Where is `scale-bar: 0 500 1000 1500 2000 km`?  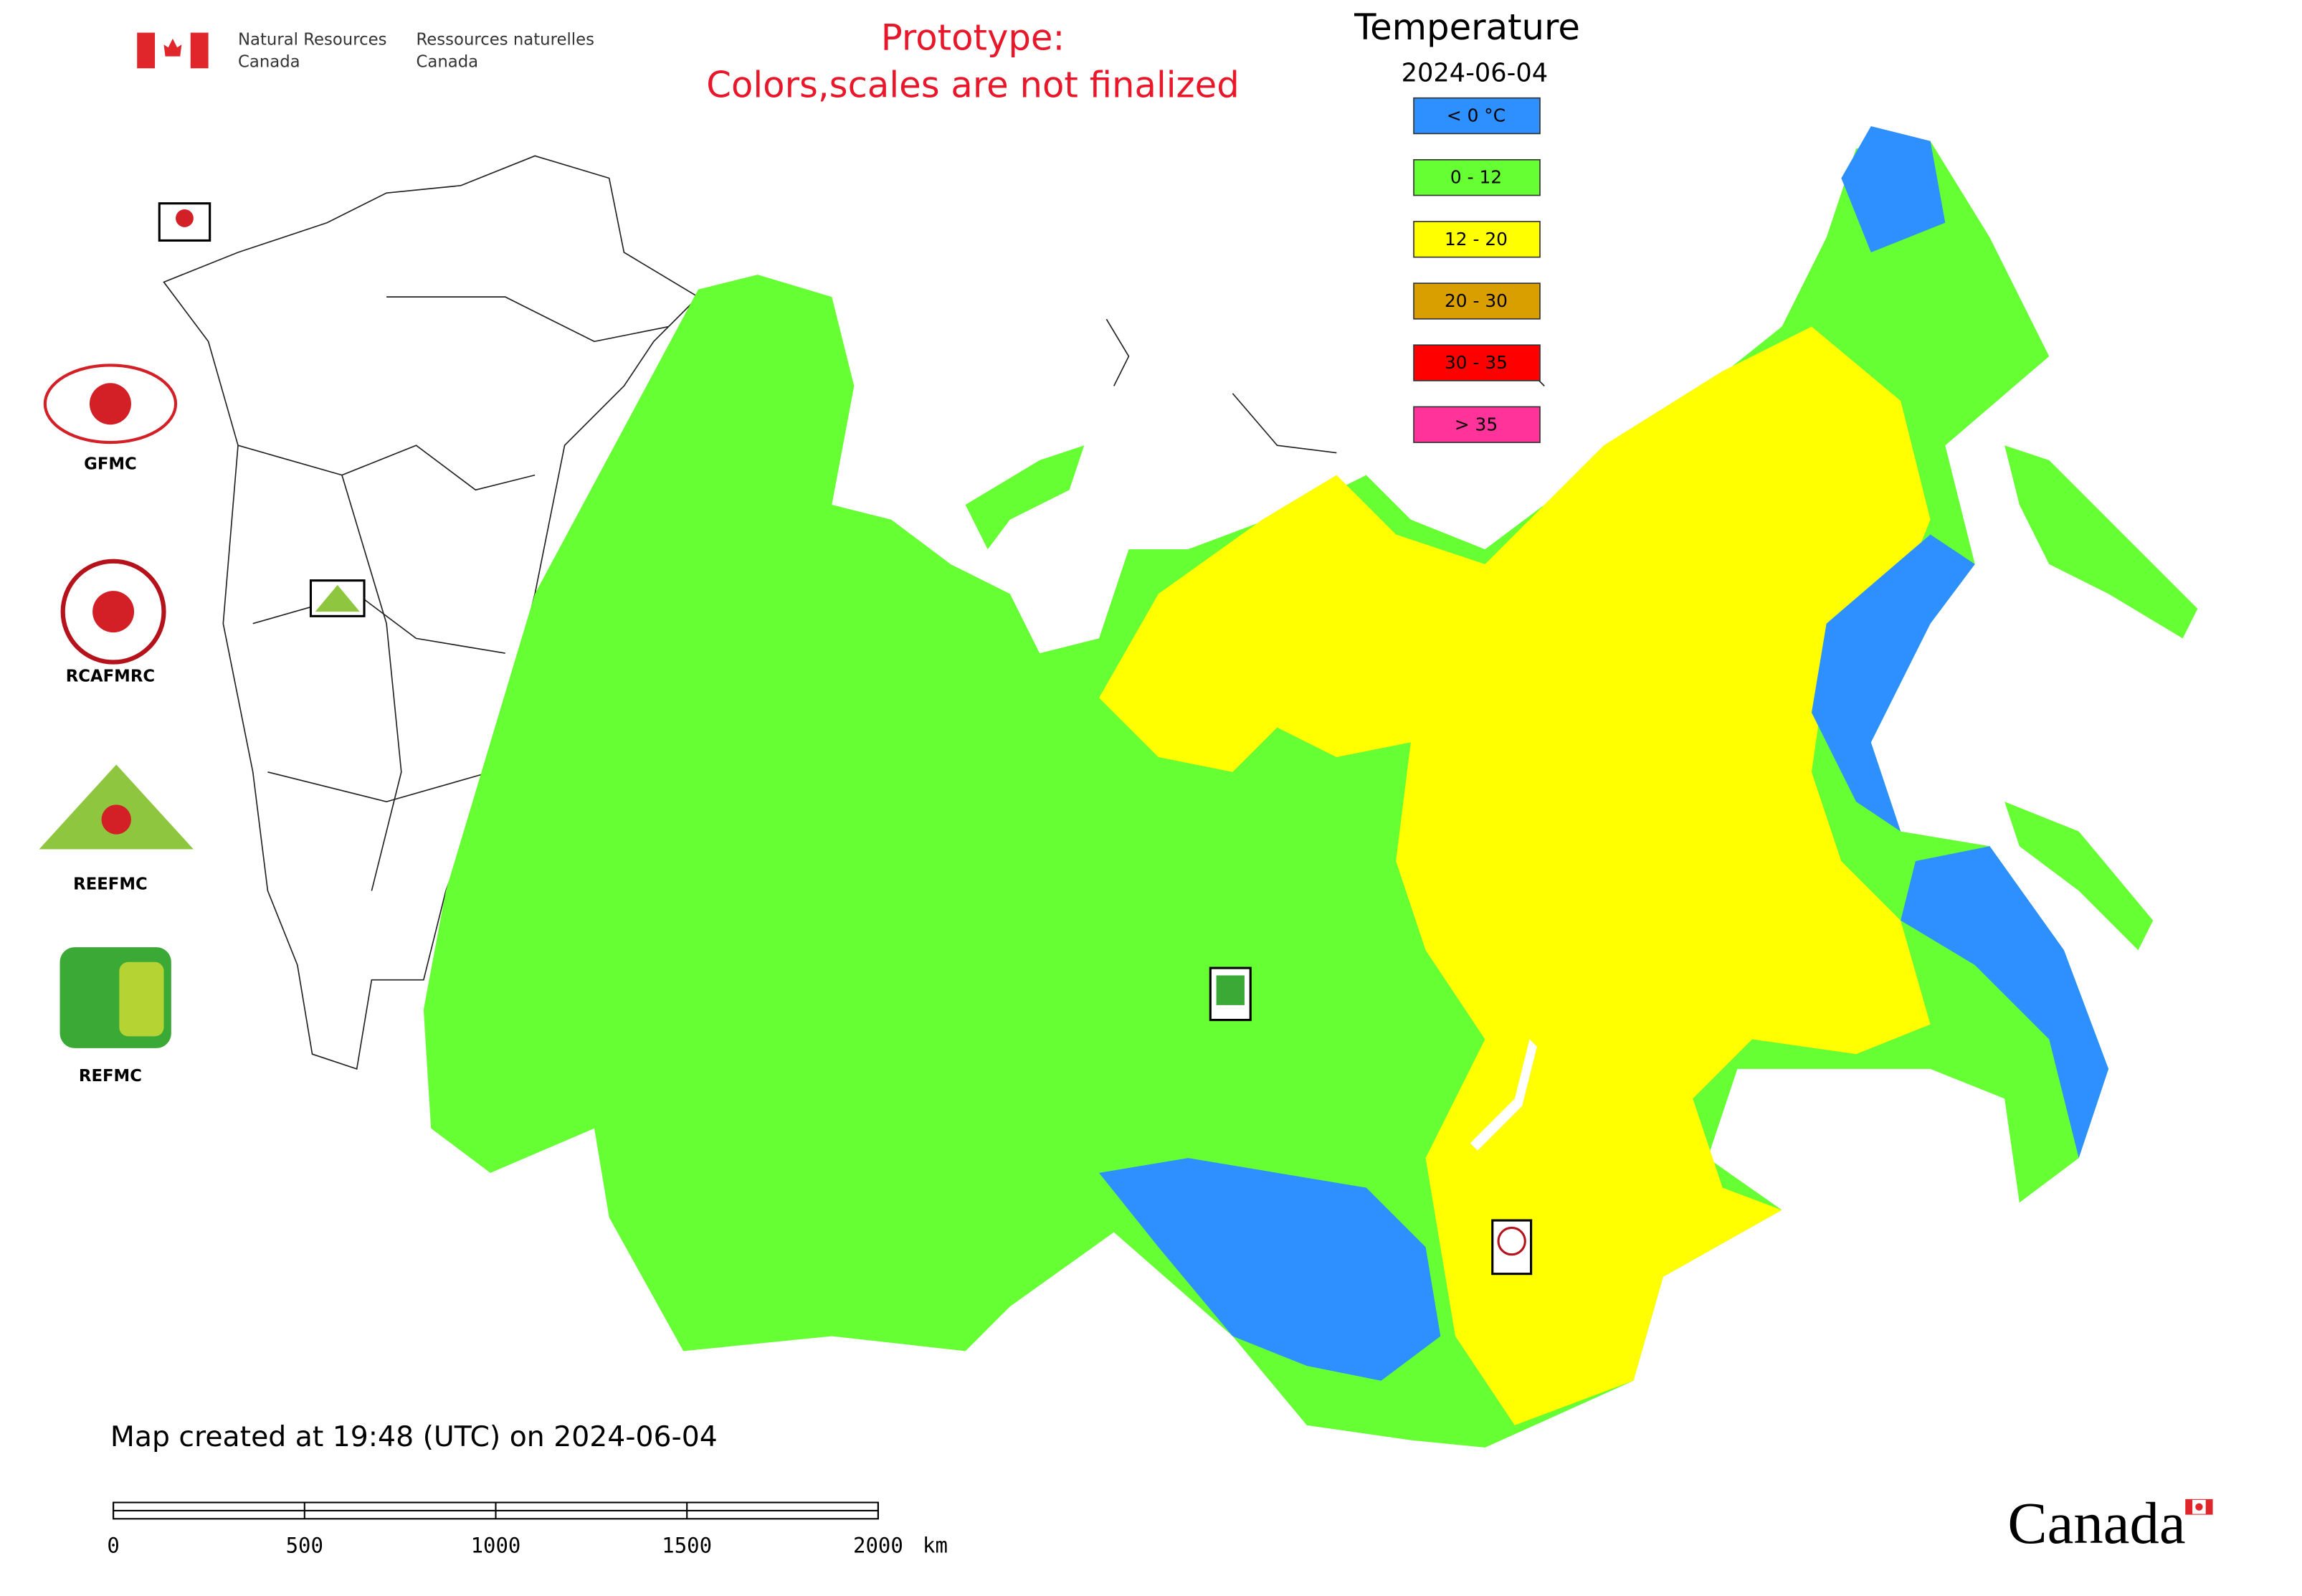 scale-bar: 0 500 1000 1500 2000 km is located at coordinates (527, 1529).